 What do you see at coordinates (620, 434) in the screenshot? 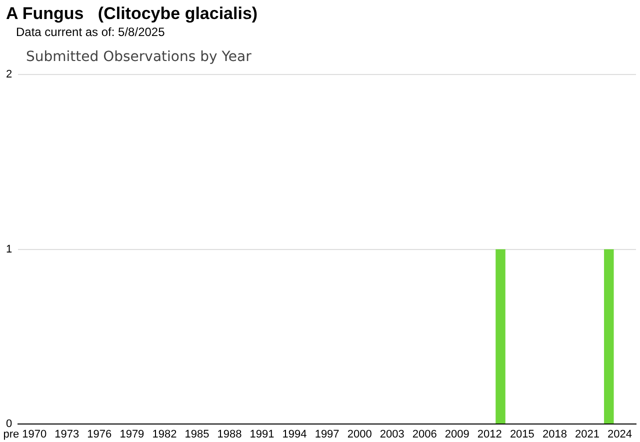
I see `x-tick-label: 2024` at bounding box center [620, 434].